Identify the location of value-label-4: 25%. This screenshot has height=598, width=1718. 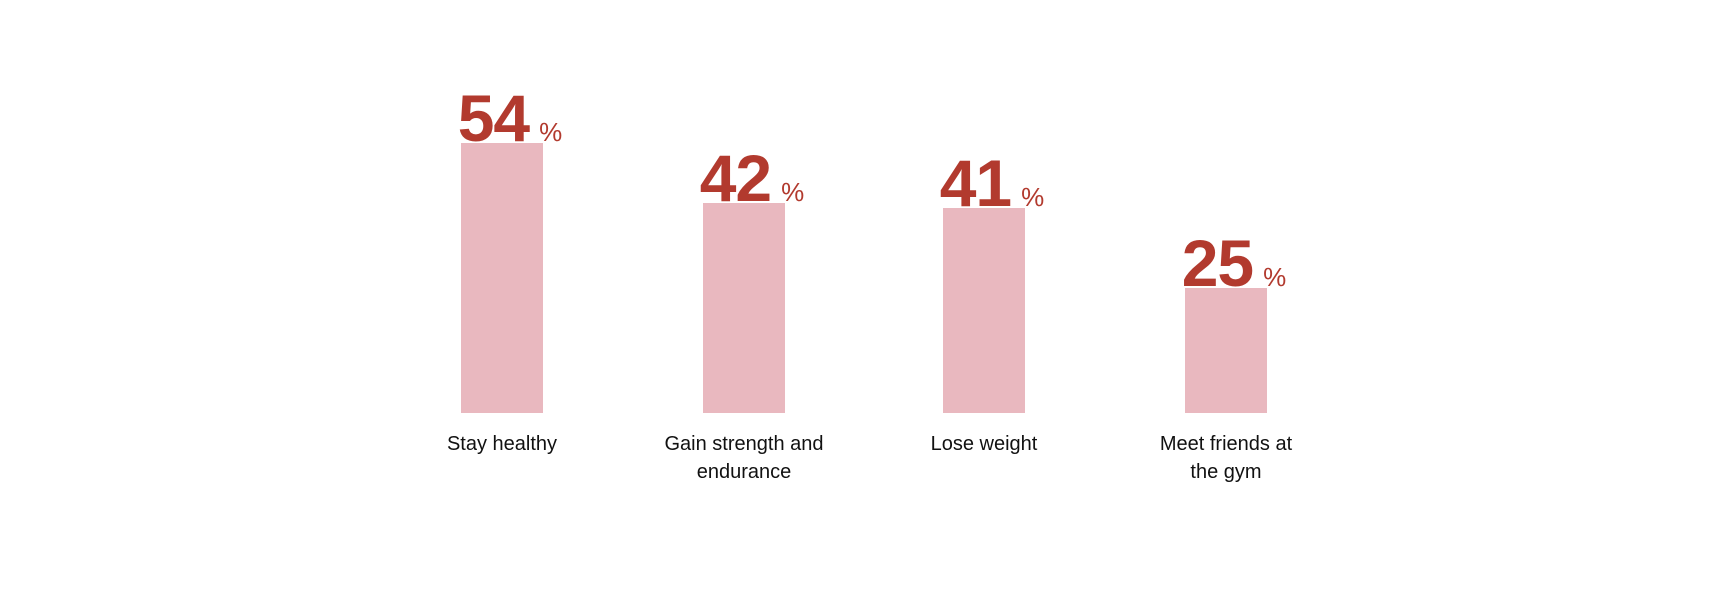
(1234, 263).